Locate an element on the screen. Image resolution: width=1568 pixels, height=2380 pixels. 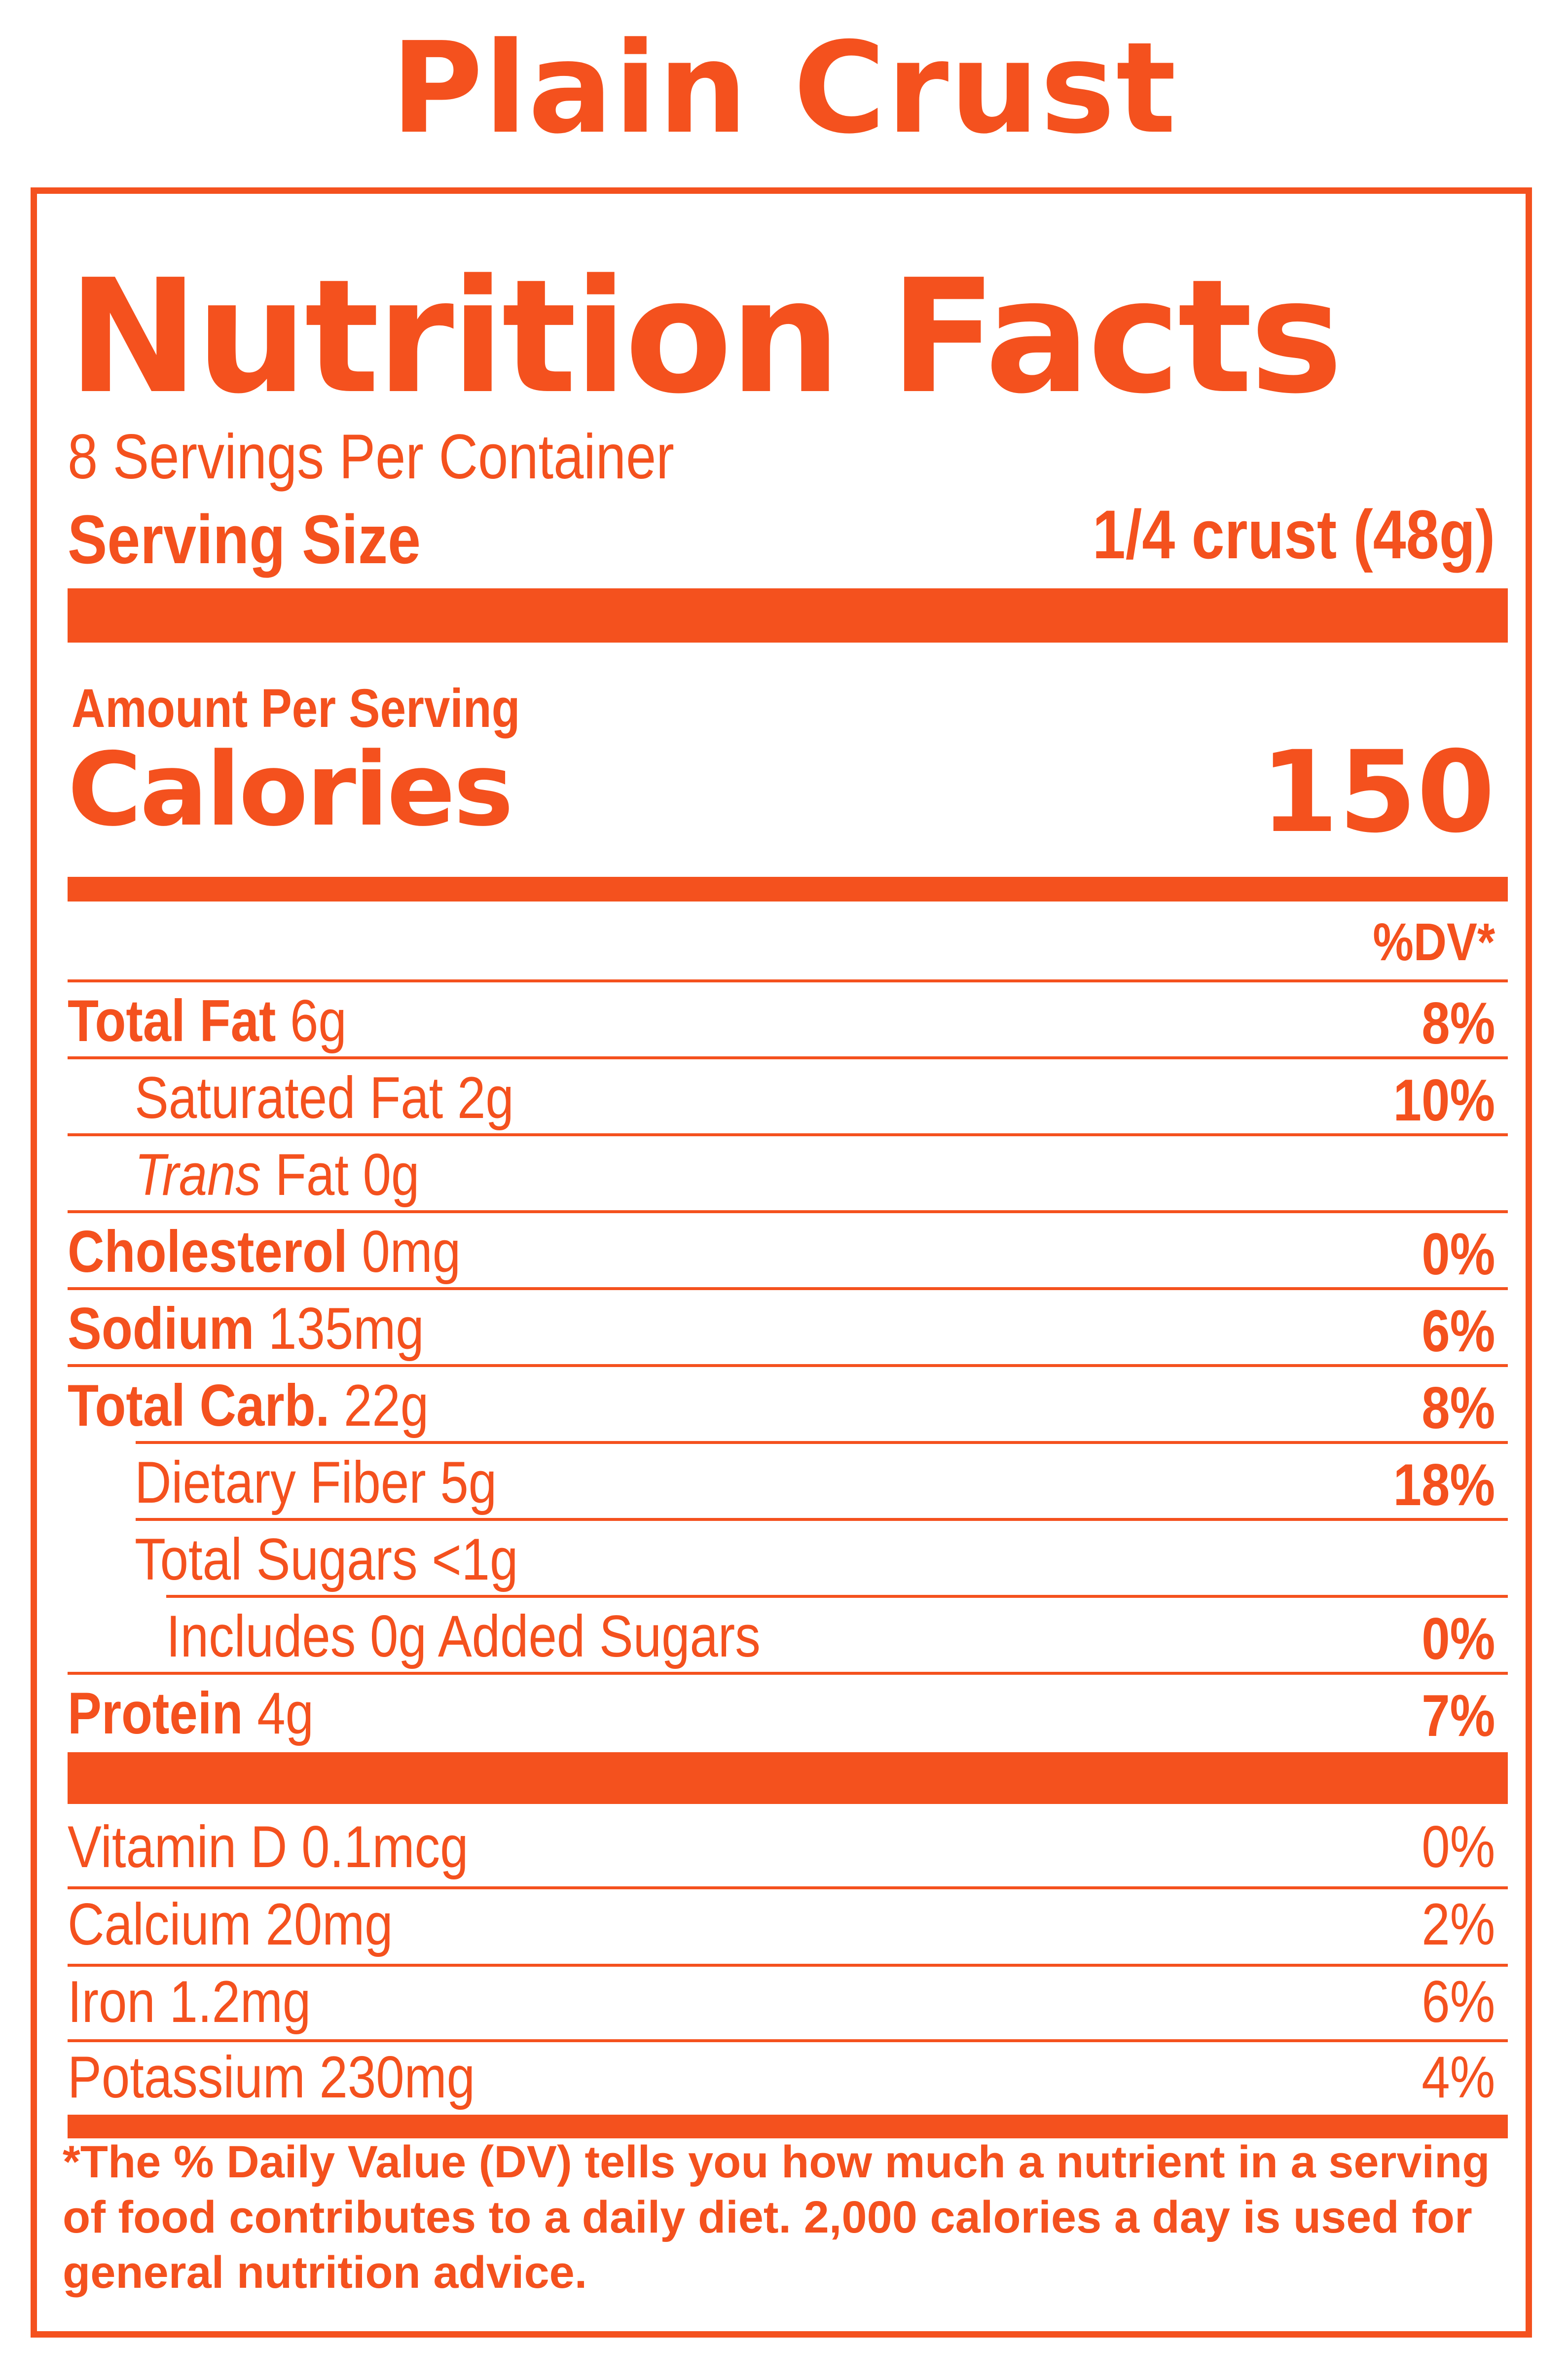
daily-value-header: %DV* is located at coordinates (1434, 942).